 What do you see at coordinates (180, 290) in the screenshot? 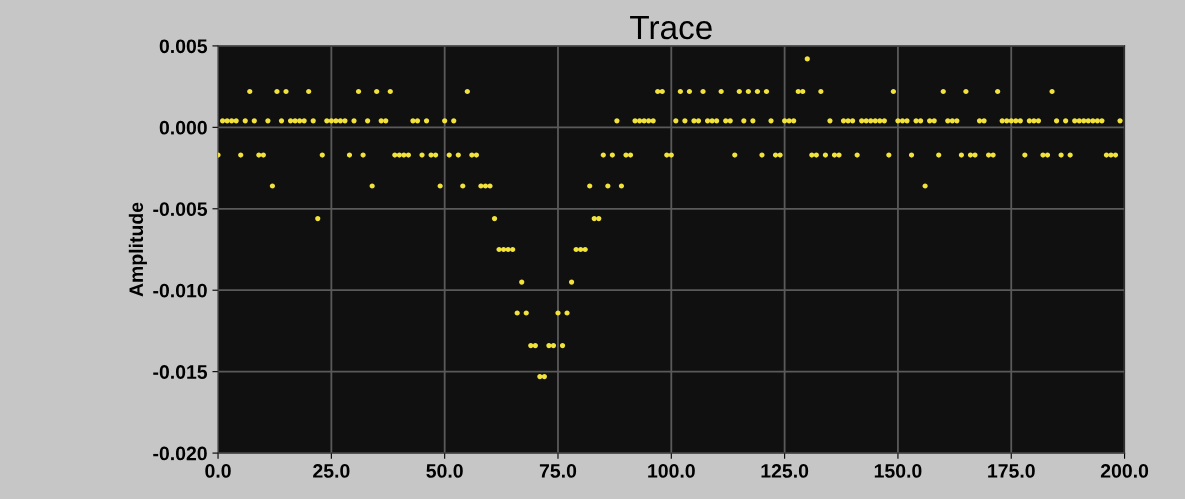
I see `y-tick-label: -0.010` at bounding box center [180, 290].